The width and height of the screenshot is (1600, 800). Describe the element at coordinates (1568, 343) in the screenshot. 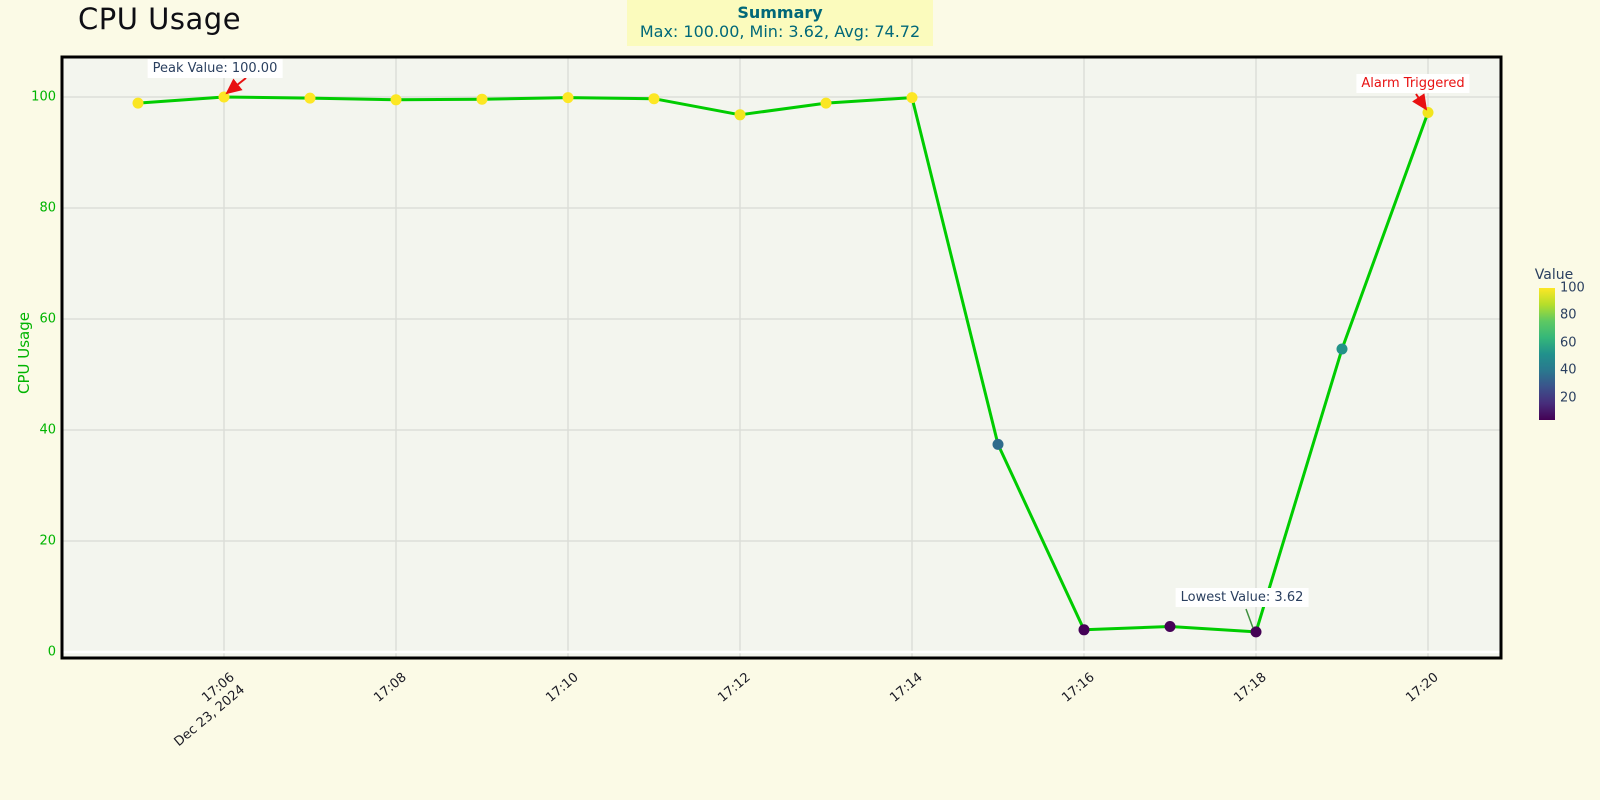

I see `colorbar-tick-label: 60` at that location.